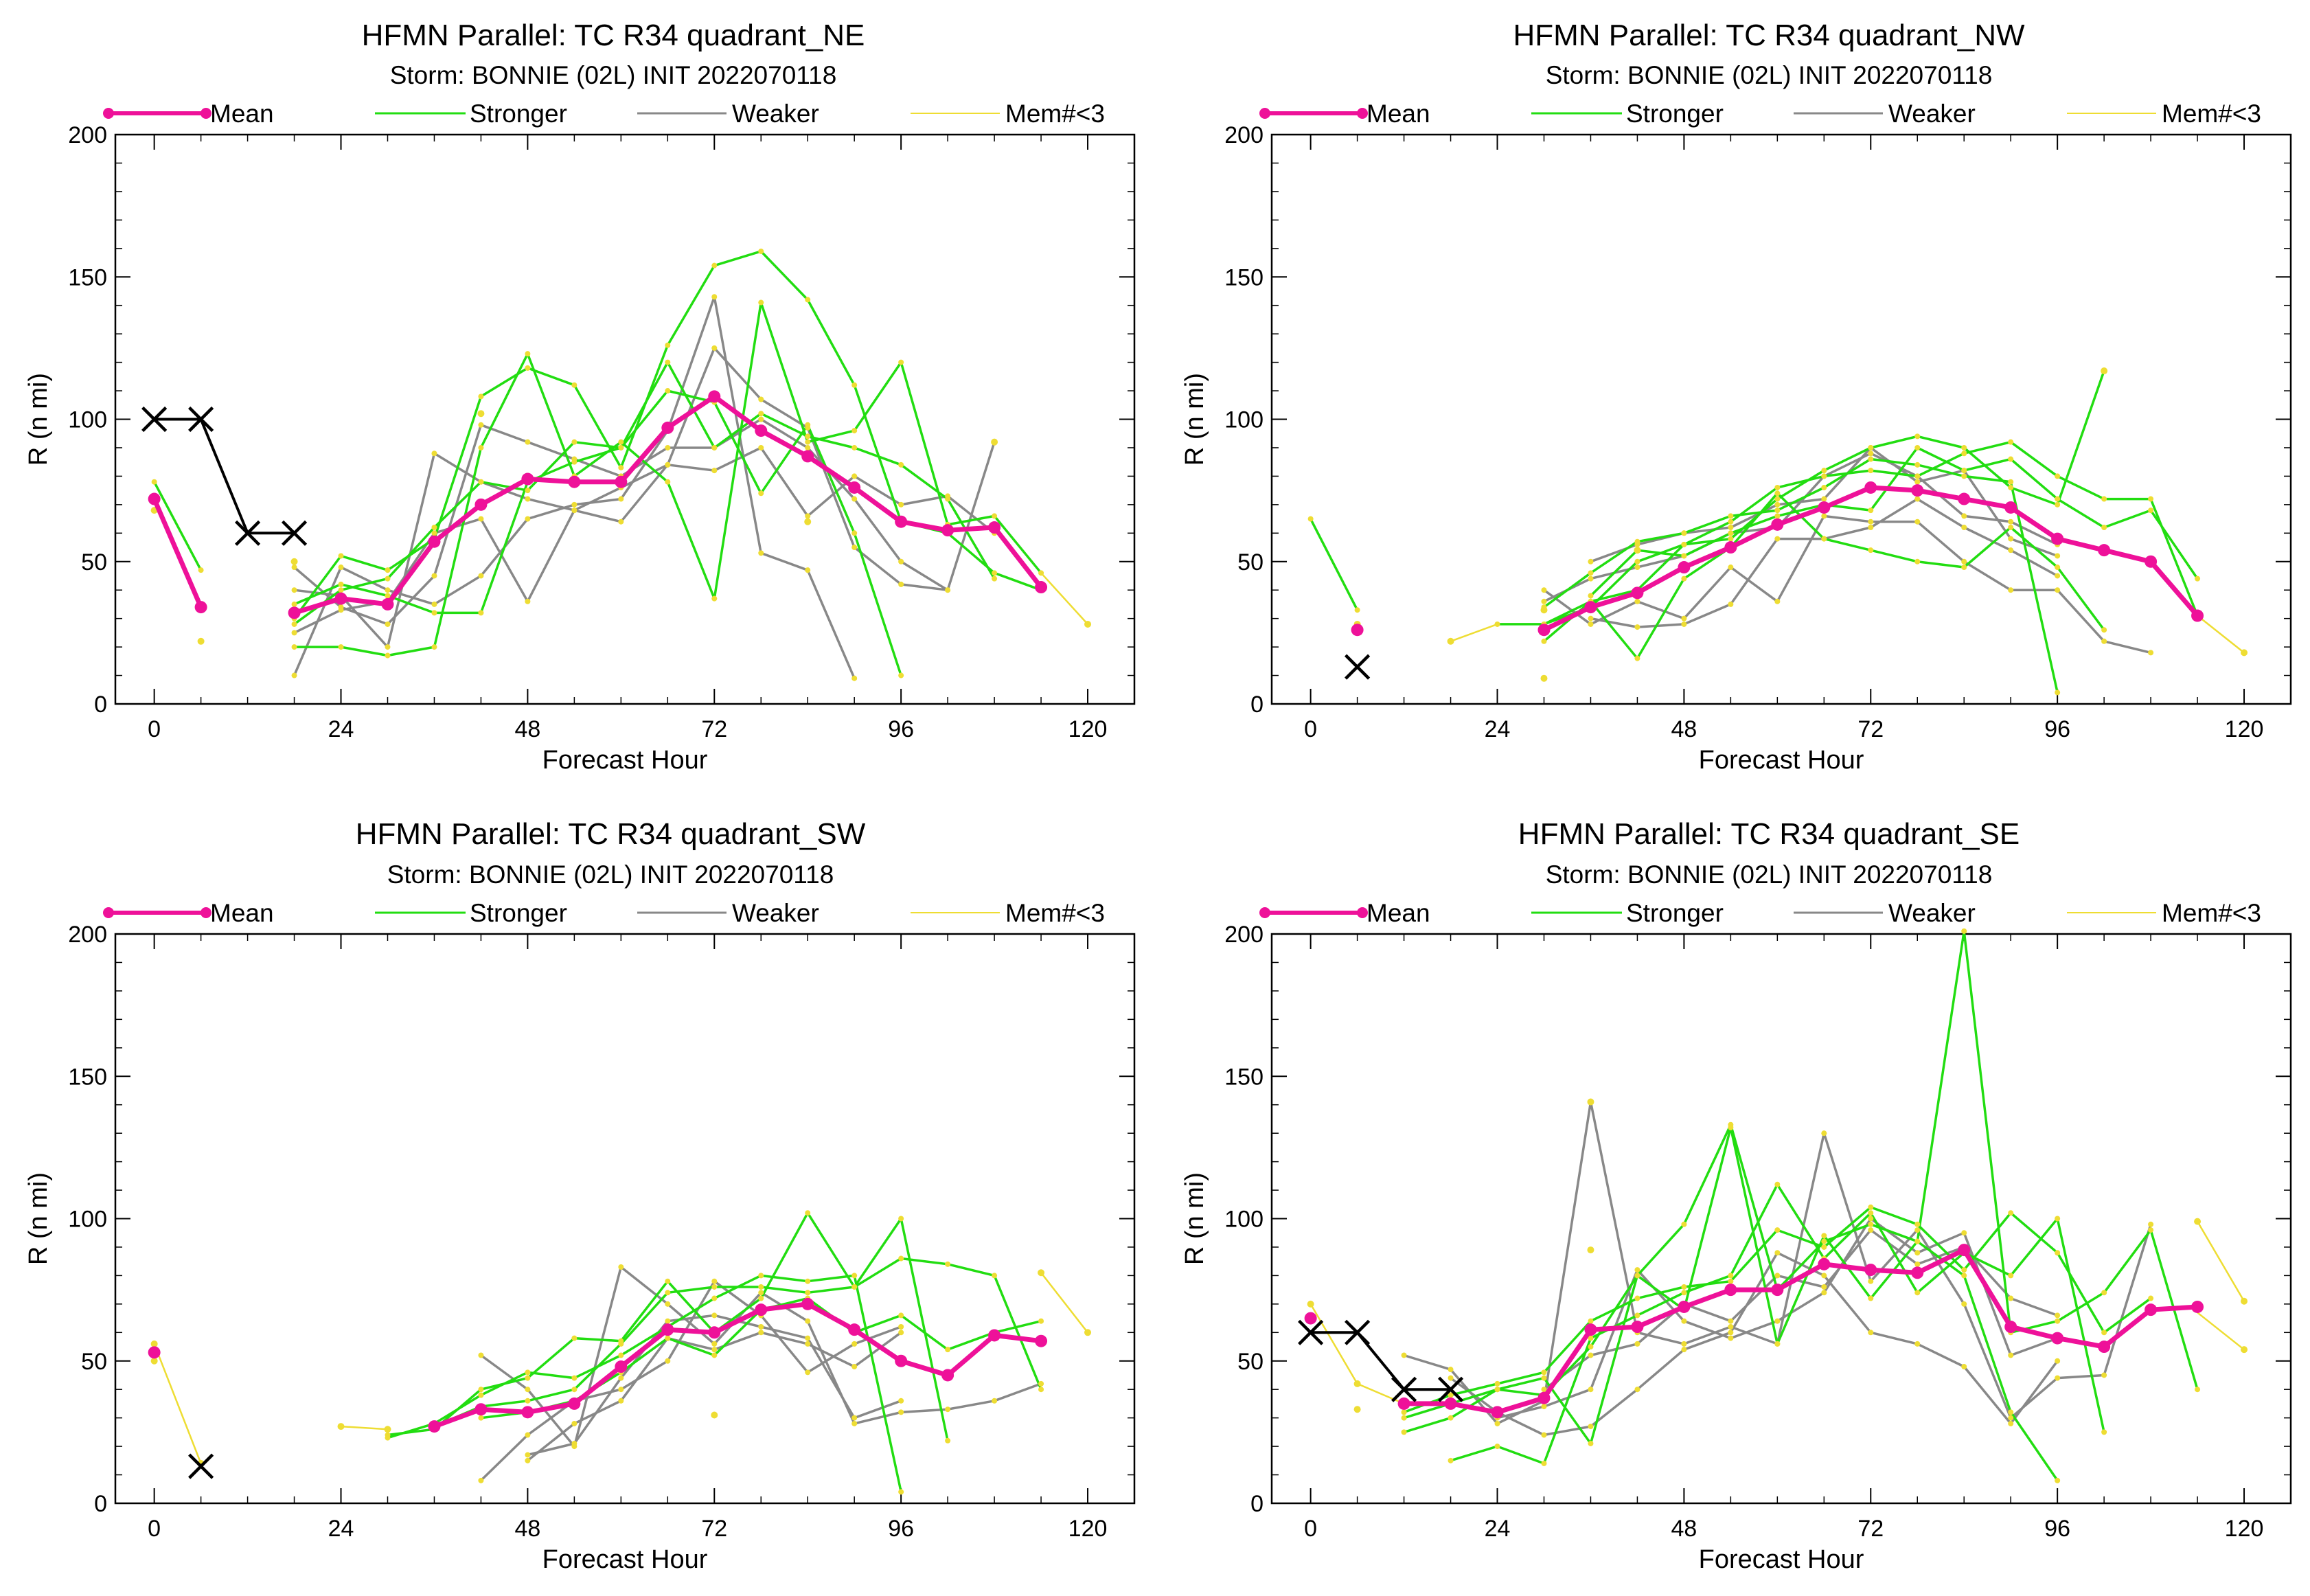 Image resolution: width=2310 pixels, height=1596 pixels. What do you see at coordinates (610, 875) in the screenshot?
I see `chart-subtitle: Storm: BONNIE (02L) INIT 2022070118` at bounding box center [610, 875].